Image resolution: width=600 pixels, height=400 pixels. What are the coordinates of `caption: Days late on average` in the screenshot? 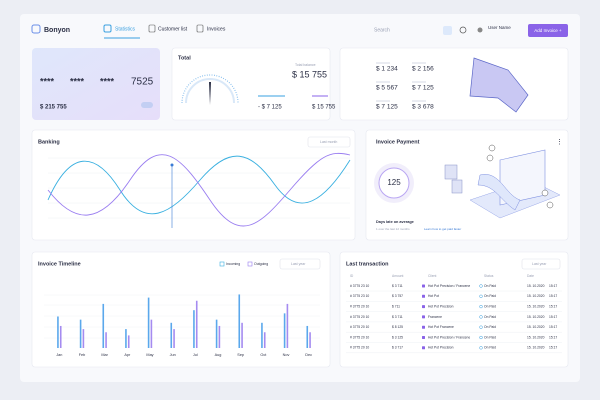 It's located at (395, 222).